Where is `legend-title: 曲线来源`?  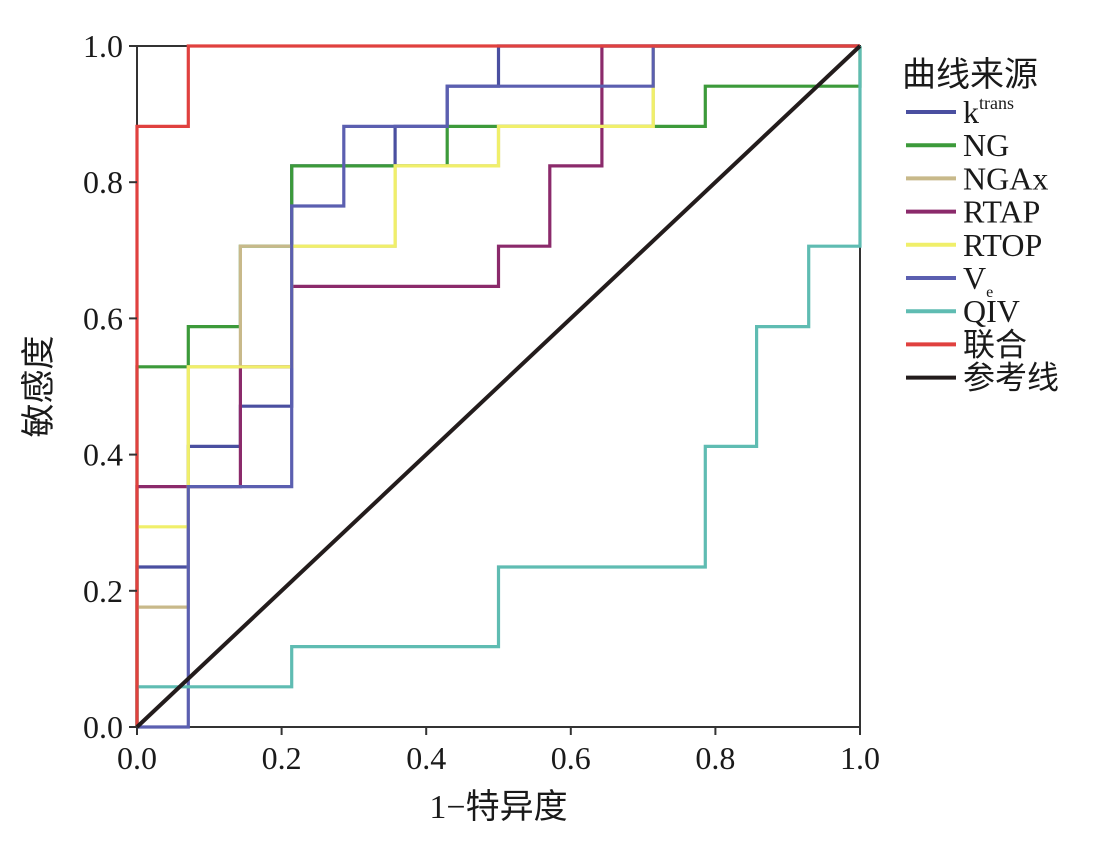
legend-title: 曲线来源 is located at coordinates (970, 75).